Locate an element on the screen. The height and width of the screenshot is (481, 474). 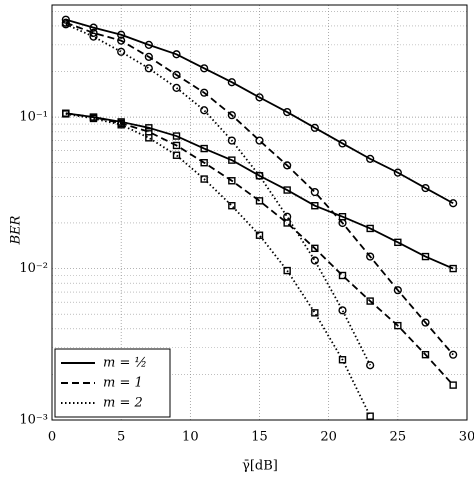
x-tick-label: 30 is located at coordinates (466, 437).